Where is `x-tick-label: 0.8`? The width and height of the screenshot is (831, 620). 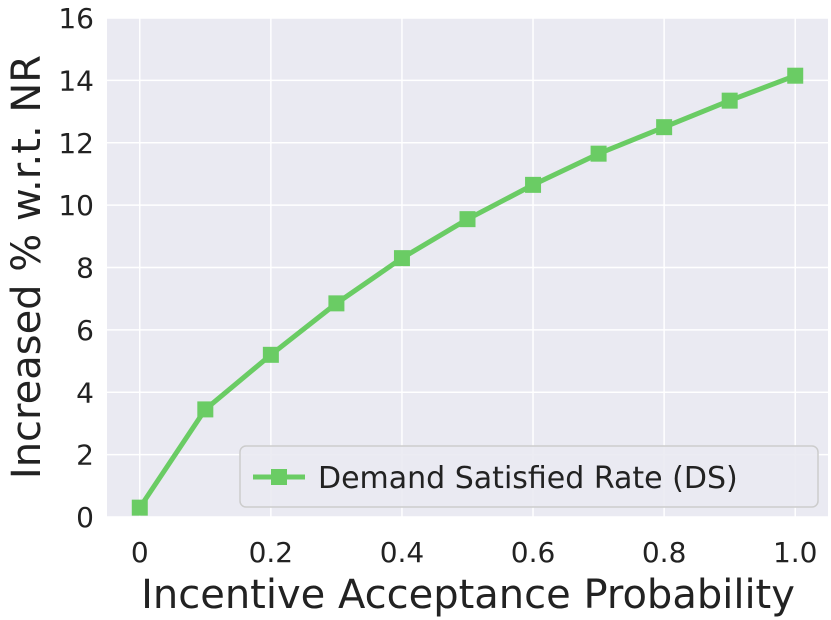 x-tick-label: 0.8 is located at coordinates (664, 552).